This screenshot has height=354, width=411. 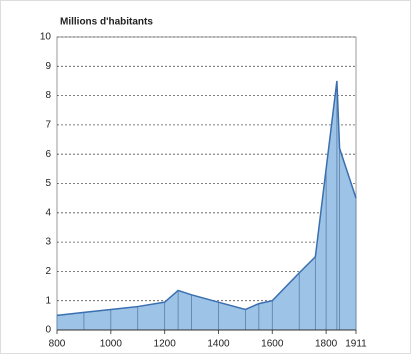 I want to click on y-tick-label: 8, so click(x=48, y=95).